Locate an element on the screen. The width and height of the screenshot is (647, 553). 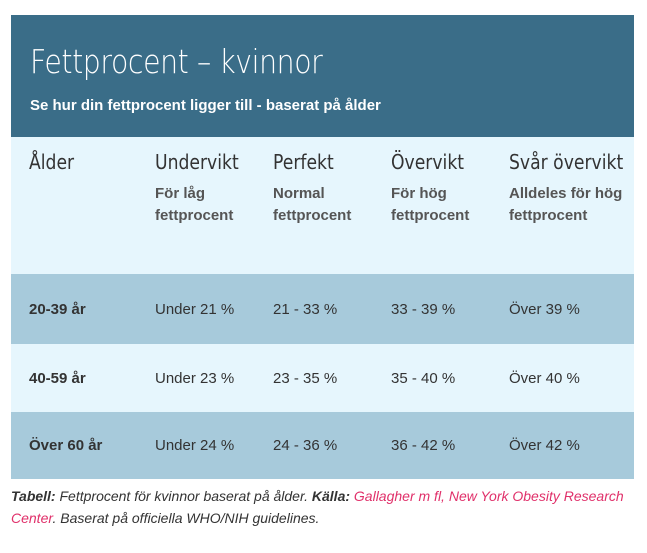
page-title: Fettprocent – kvinnor is located at coordinates (176, 61).